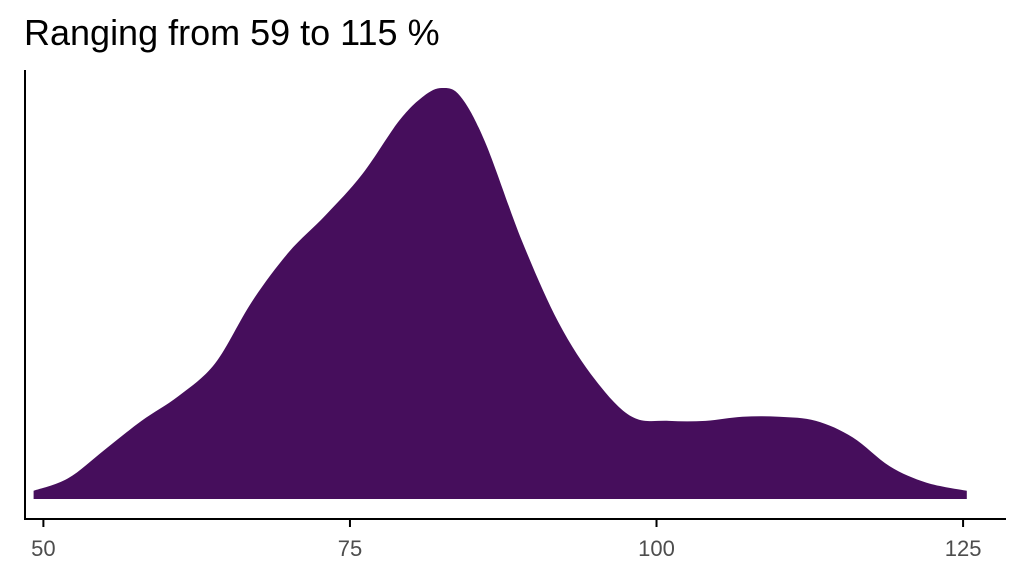 The image size is (1024, 576). What do you see at coordinates (506, 540) in the screenshot?
I see `x-axis-ticks: 50 75 100 125` at bounding box center [506, 540].